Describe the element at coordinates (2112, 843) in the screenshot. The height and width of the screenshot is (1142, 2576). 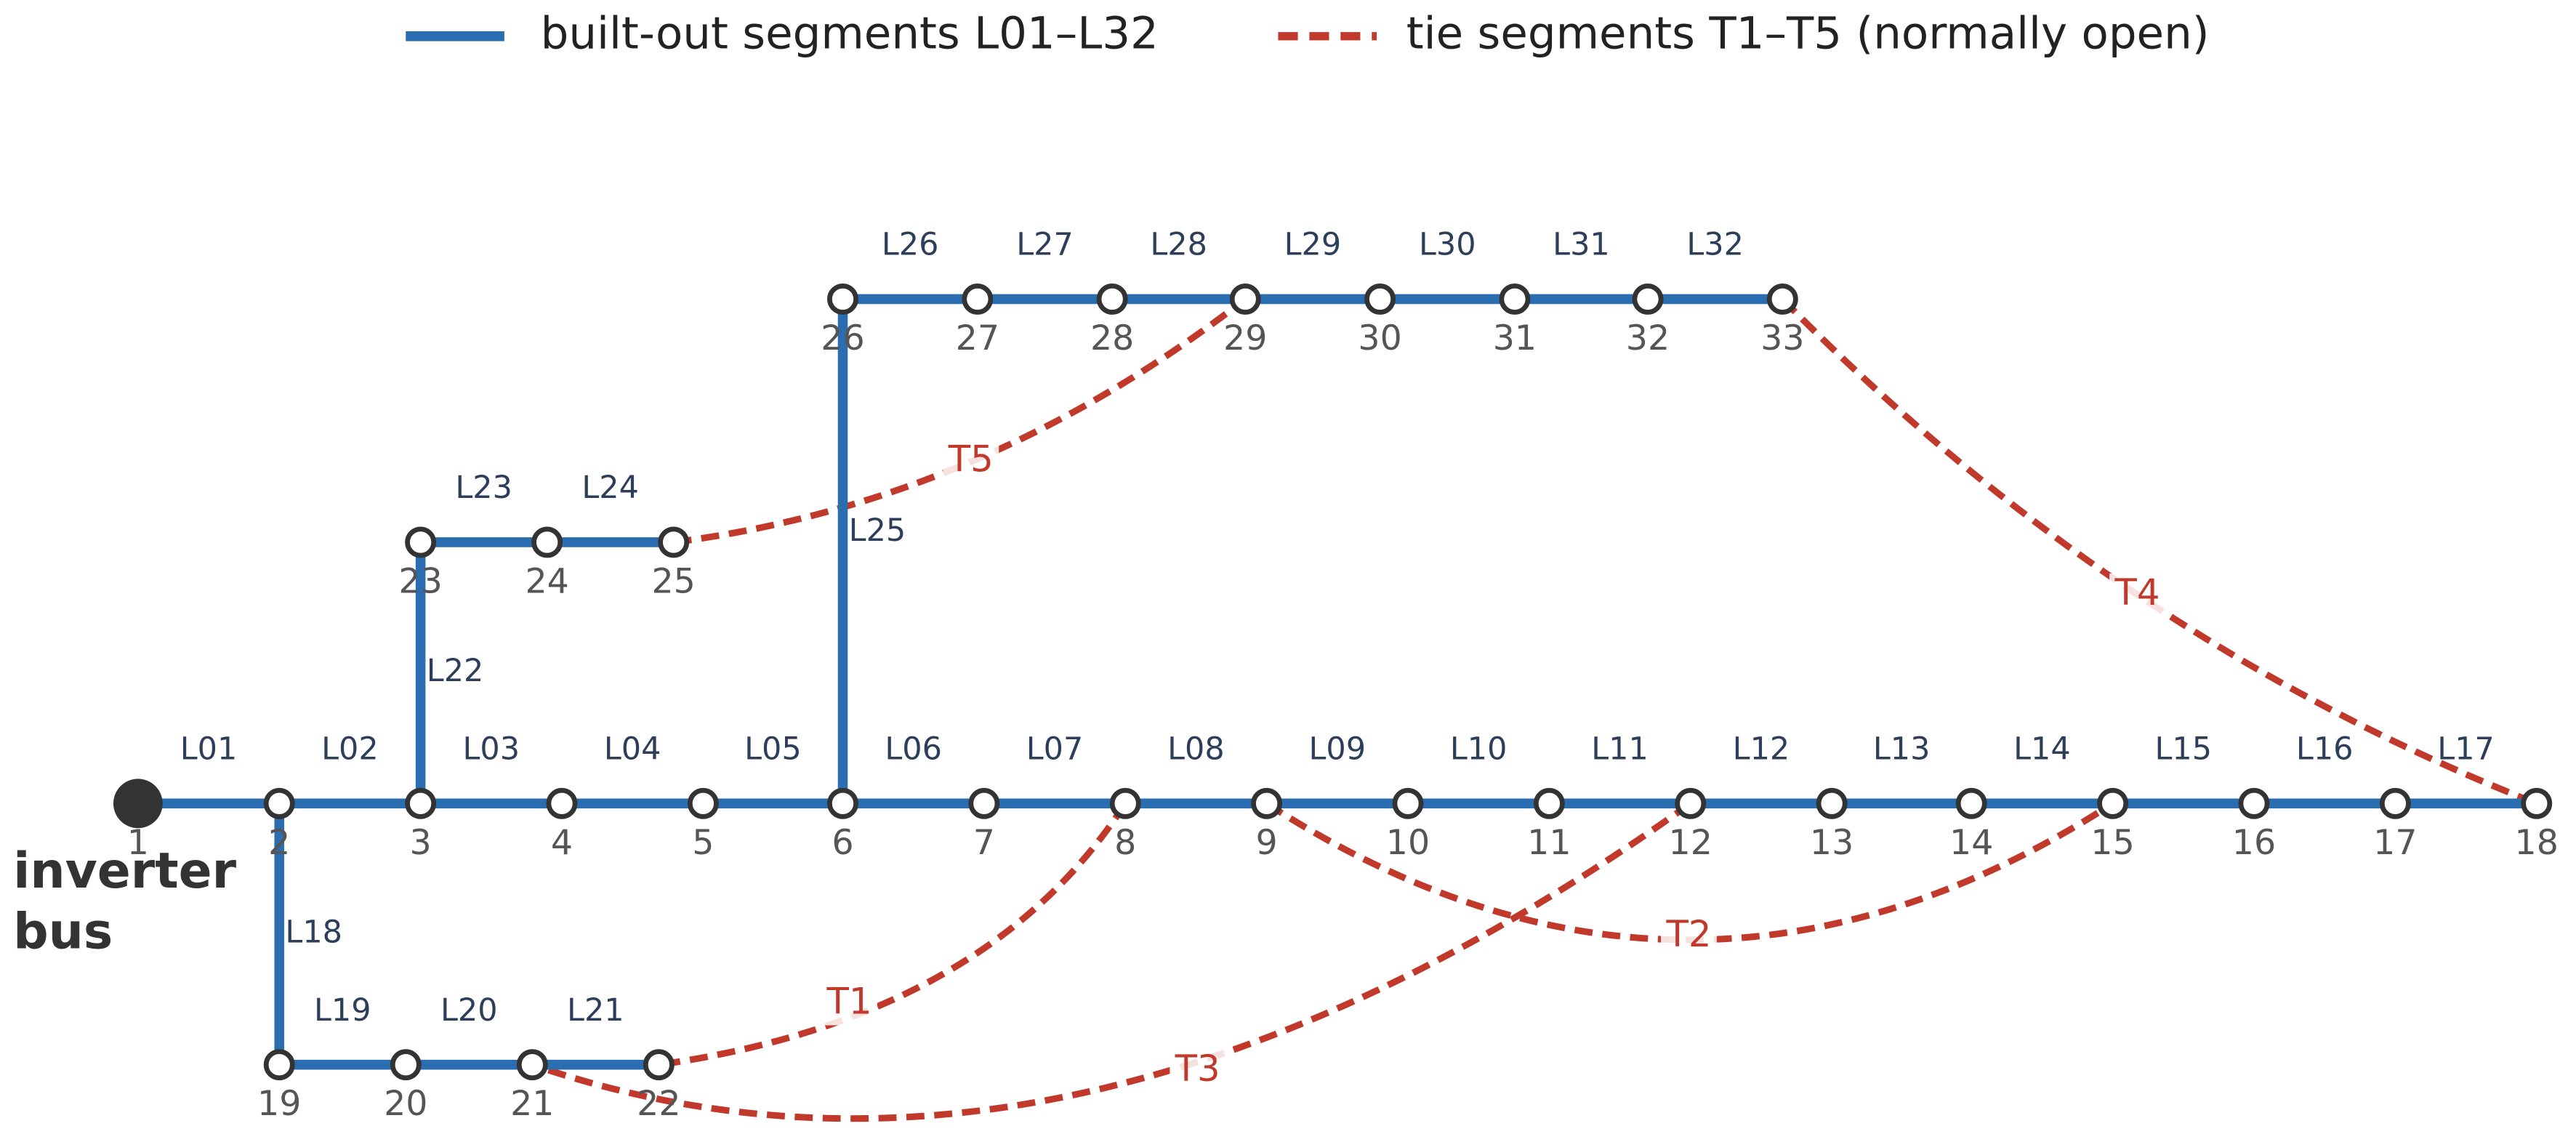
I see `node-label: 15` at that location.